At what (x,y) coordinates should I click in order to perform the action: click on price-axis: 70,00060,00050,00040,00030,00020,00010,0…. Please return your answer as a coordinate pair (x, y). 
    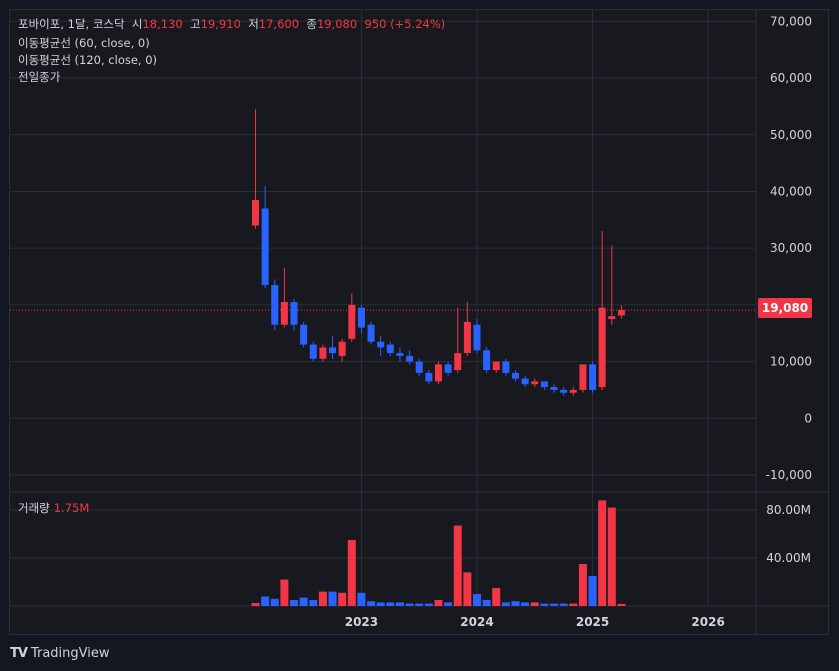
    Looking at the image, I should click on (789, 248).